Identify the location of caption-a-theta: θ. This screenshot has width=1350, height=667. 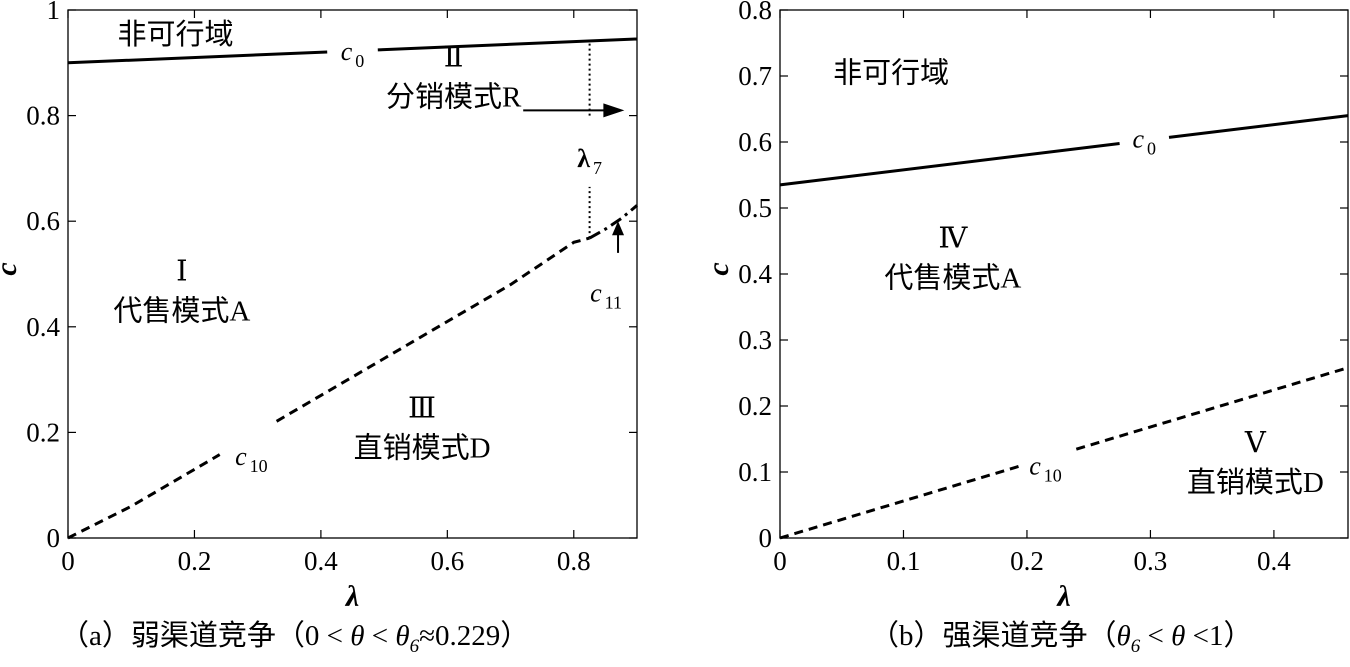
(357, 636).